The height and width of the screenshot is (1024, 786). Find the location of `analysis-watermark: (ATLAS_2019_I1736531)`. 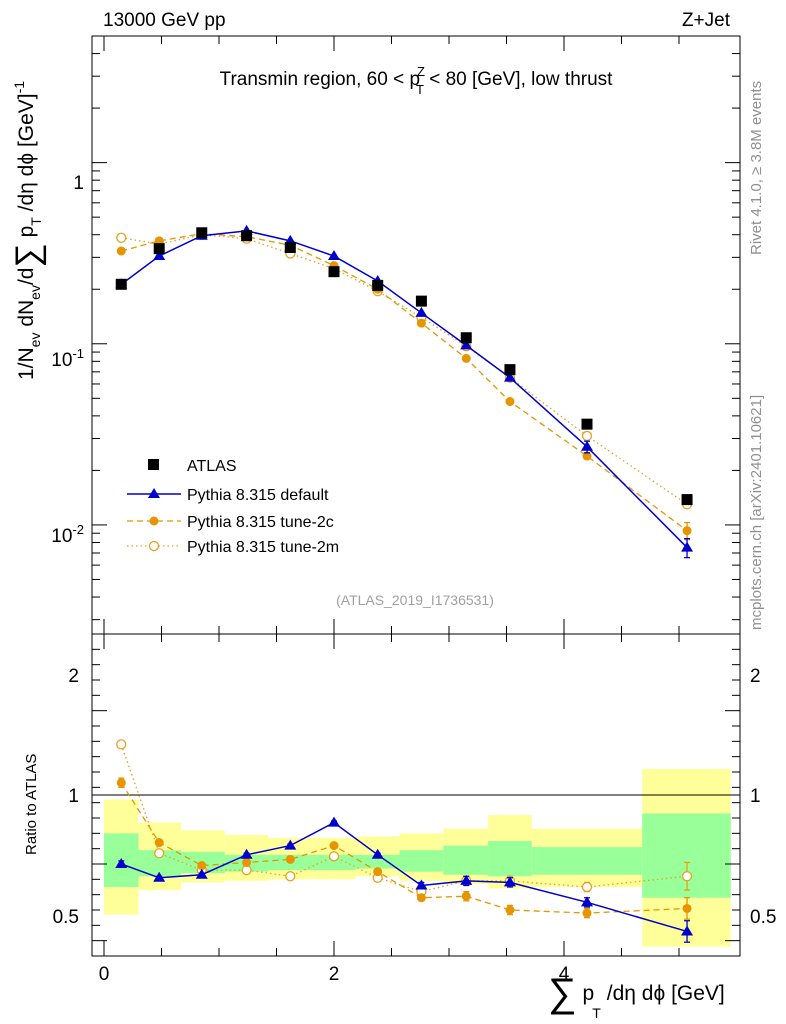

analysis-watermark: (ATLAS_2019_I1736531) is located at coordinates (415, 600).